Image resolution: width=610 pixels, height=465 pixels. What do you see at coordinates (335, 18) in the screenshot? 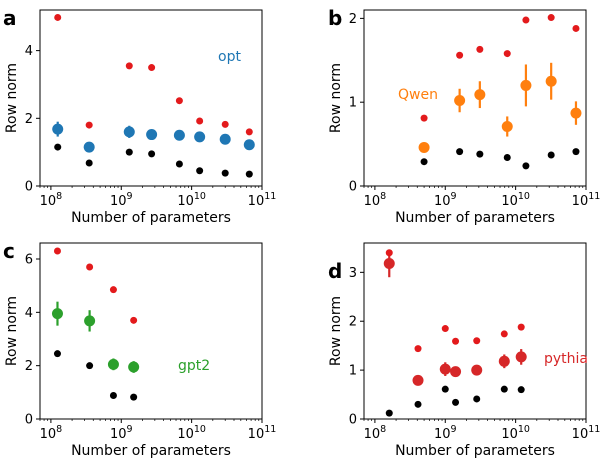
I see `panel-letter: b` at bounding box center [335, 18].